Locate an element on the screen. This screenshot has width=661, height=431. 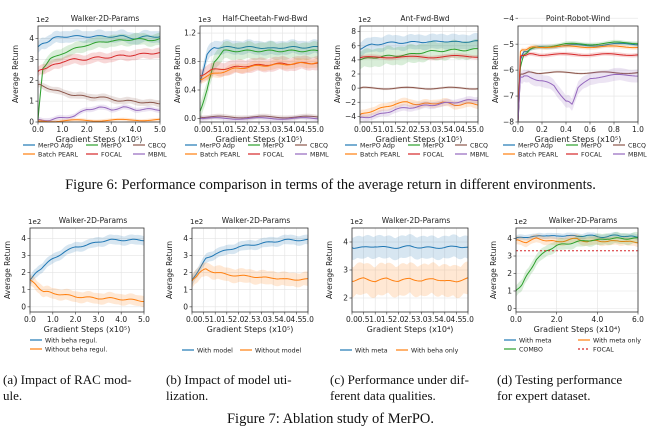
series-band-mbml is located at coordinates (578, 94).